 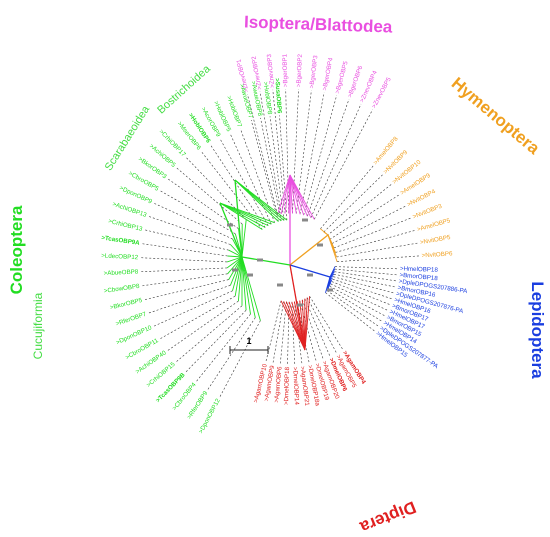 What do you see at coordinates (121, 273) in the screenshot?
I see `leaf-label: >AbueOBP8` at bounding box center [121, 273].